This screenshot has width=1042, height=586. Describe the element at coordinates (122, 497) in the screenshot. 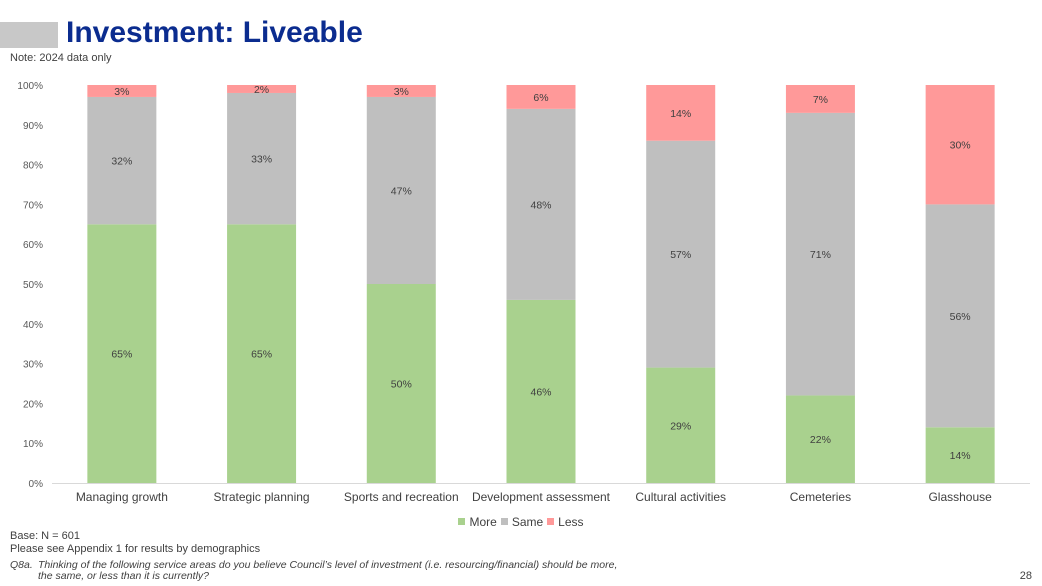

I see `category-label: Managing growth` at that location.